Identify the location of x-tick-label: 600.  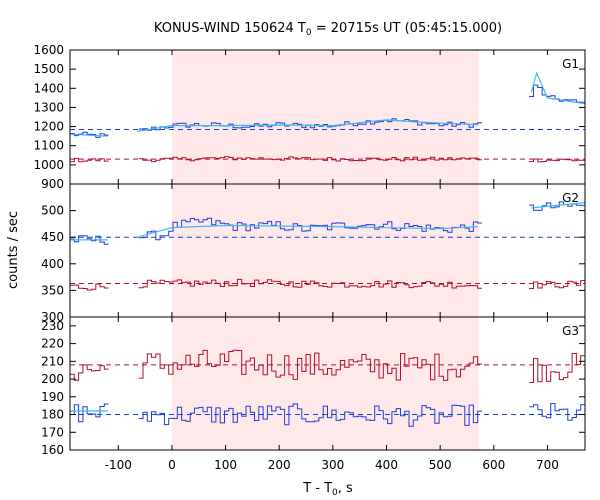
(493, 465).